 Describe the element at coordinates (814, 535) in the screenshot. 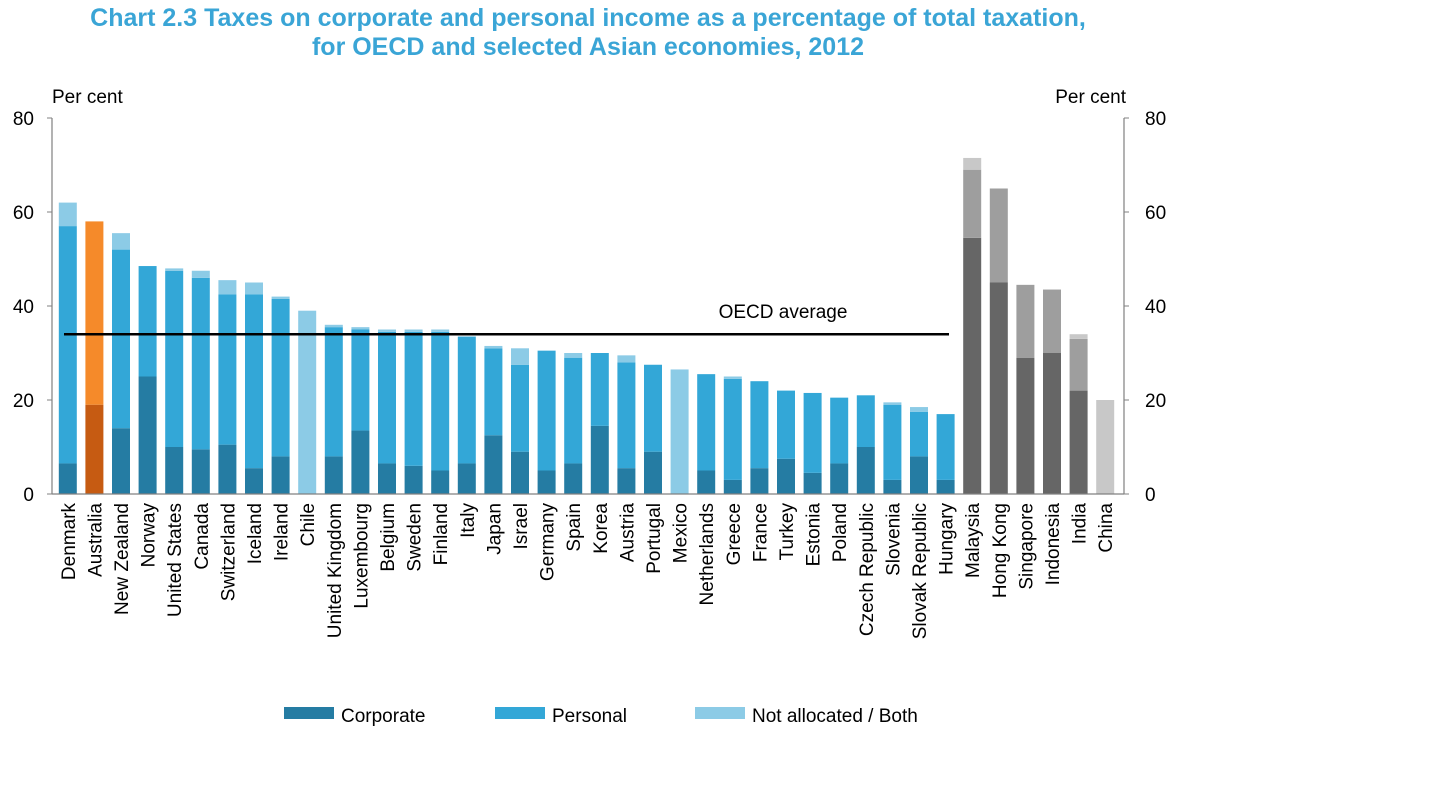

I see `category-label-estonia: Estonia` at that location.